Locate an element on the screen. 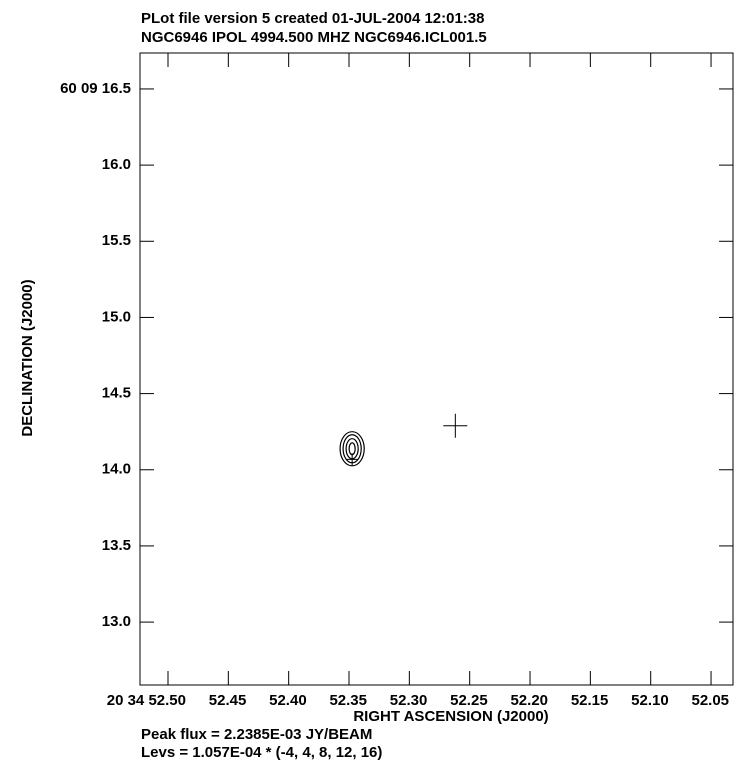  y-tick-label: 15.0 is located at coordinates (116, 316).